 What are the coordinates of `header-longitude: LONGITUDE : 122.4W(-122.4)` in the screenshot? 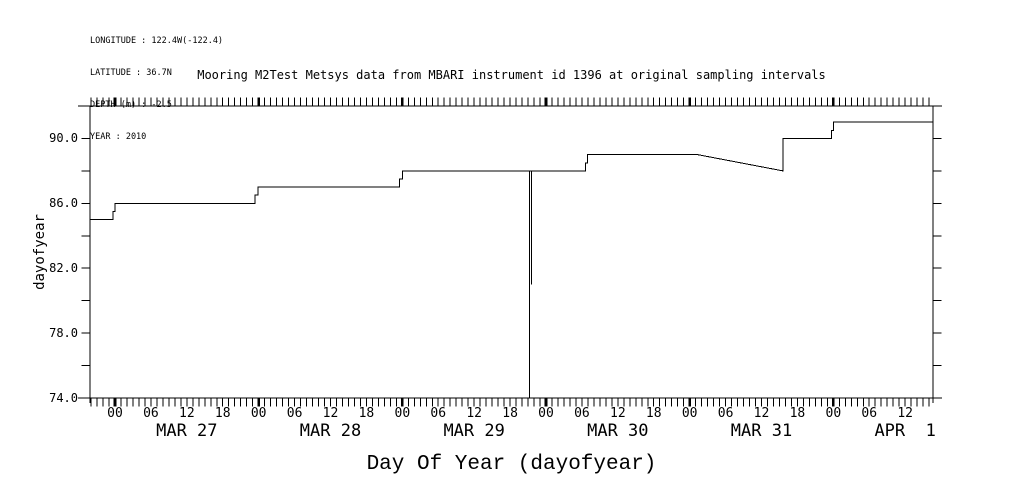 It's located at (157, 41).